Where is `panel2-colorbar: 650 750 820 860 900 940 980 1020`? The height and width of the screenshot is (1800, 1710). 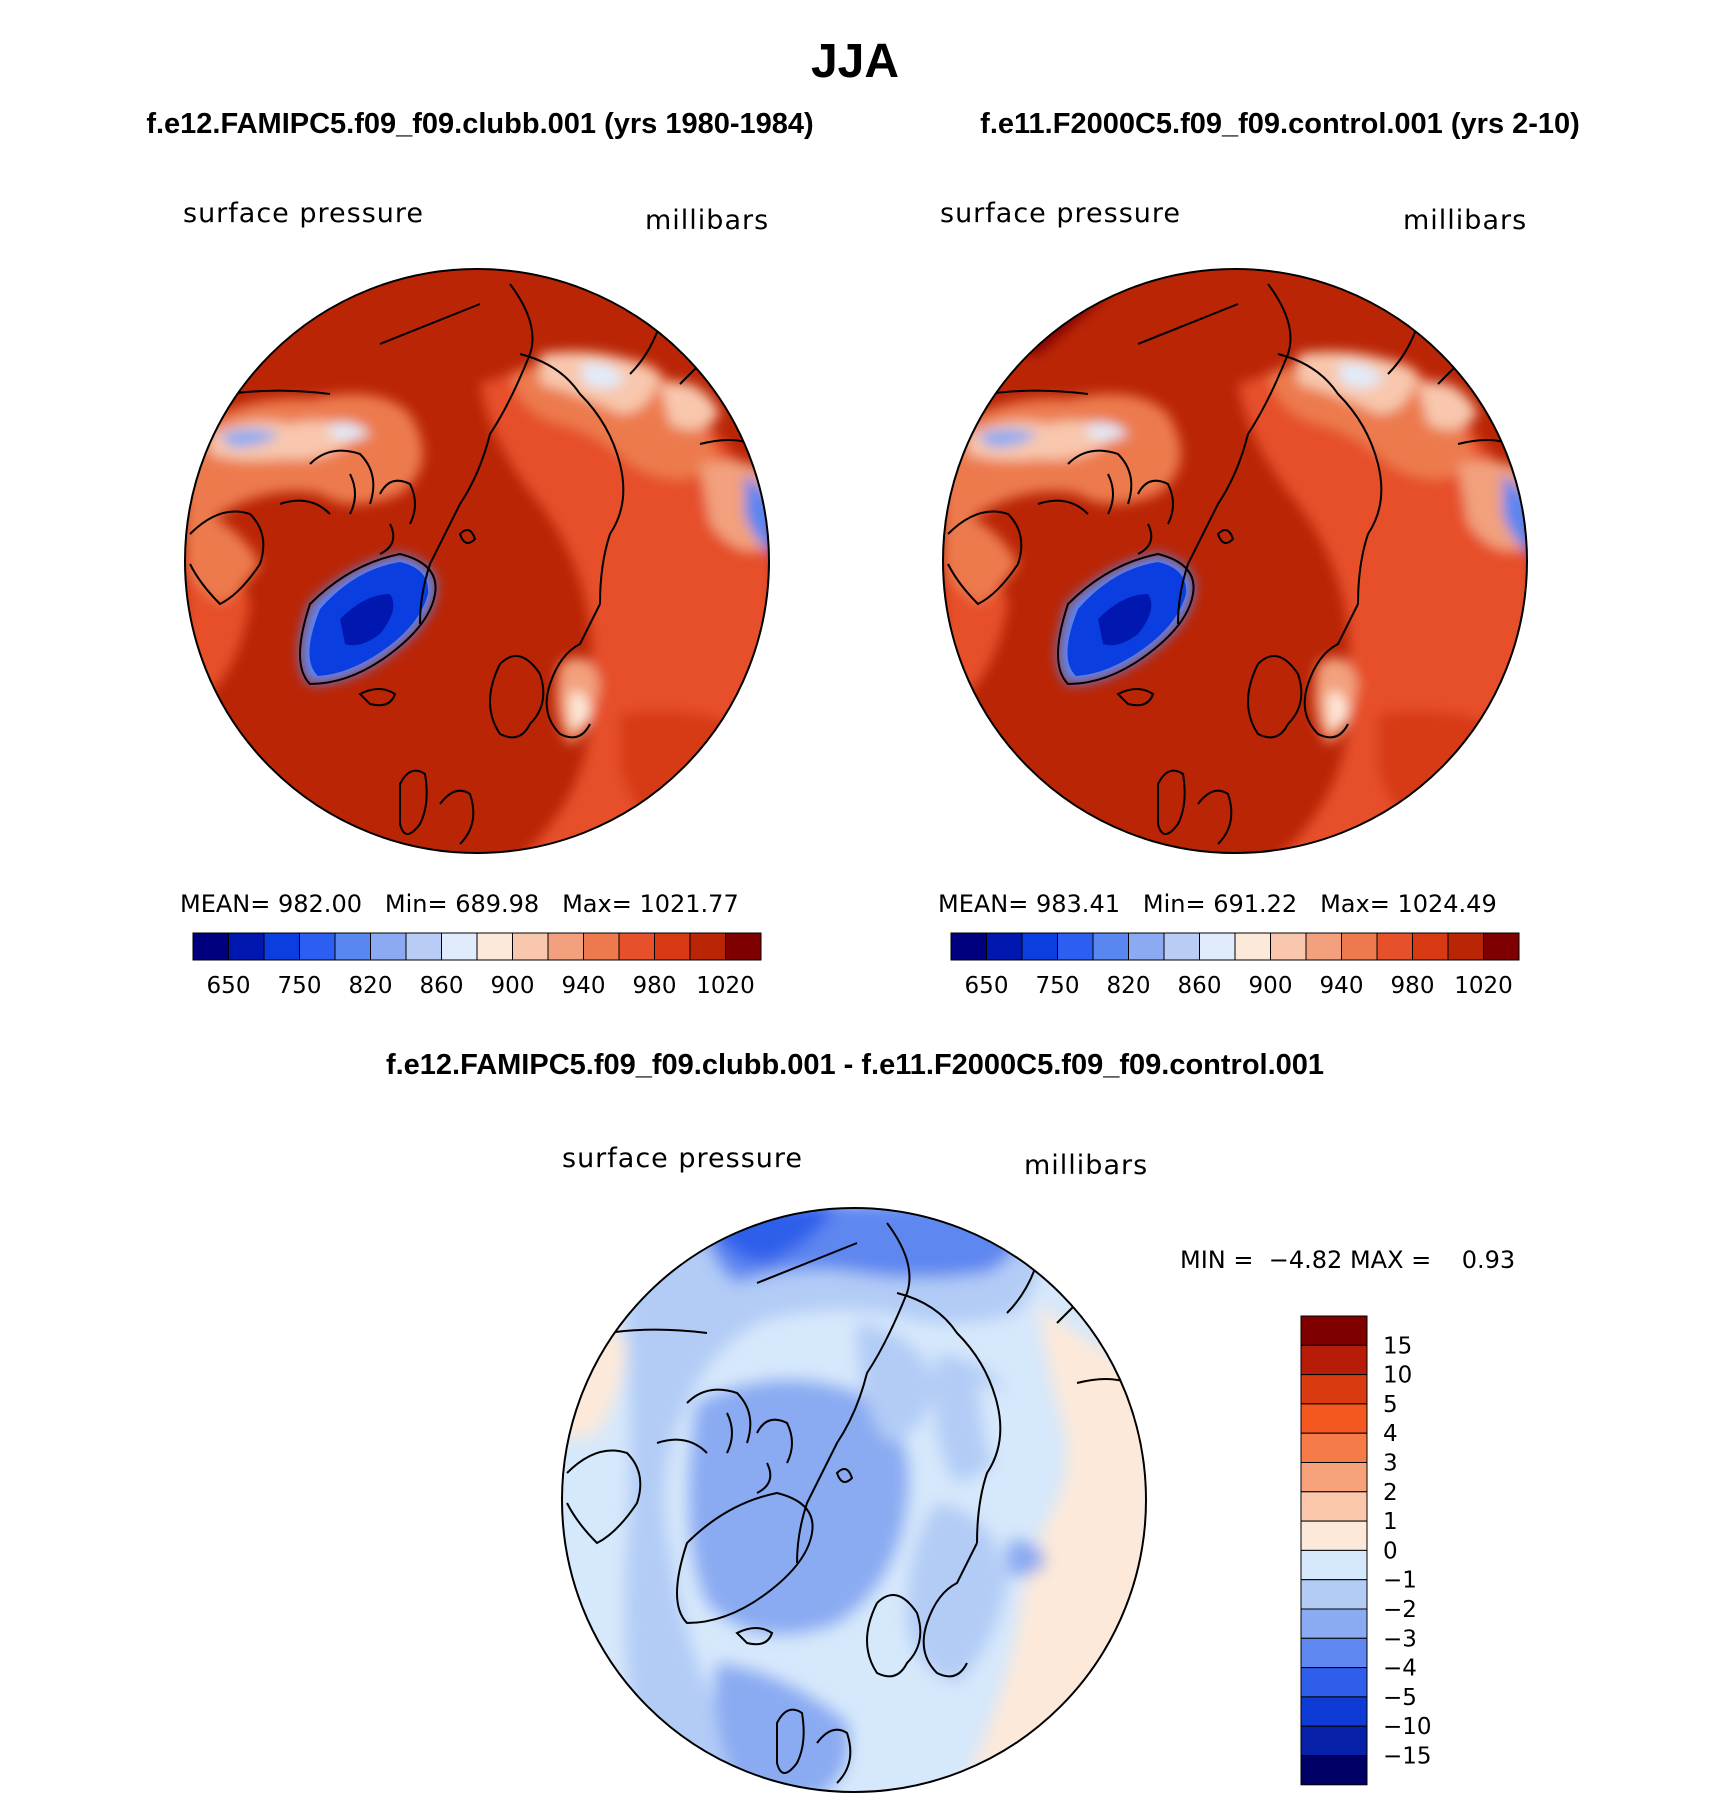 panel2-colorbar: 650 750 820 860 900 940 980 1020 is located at coordinates (1235, 965).